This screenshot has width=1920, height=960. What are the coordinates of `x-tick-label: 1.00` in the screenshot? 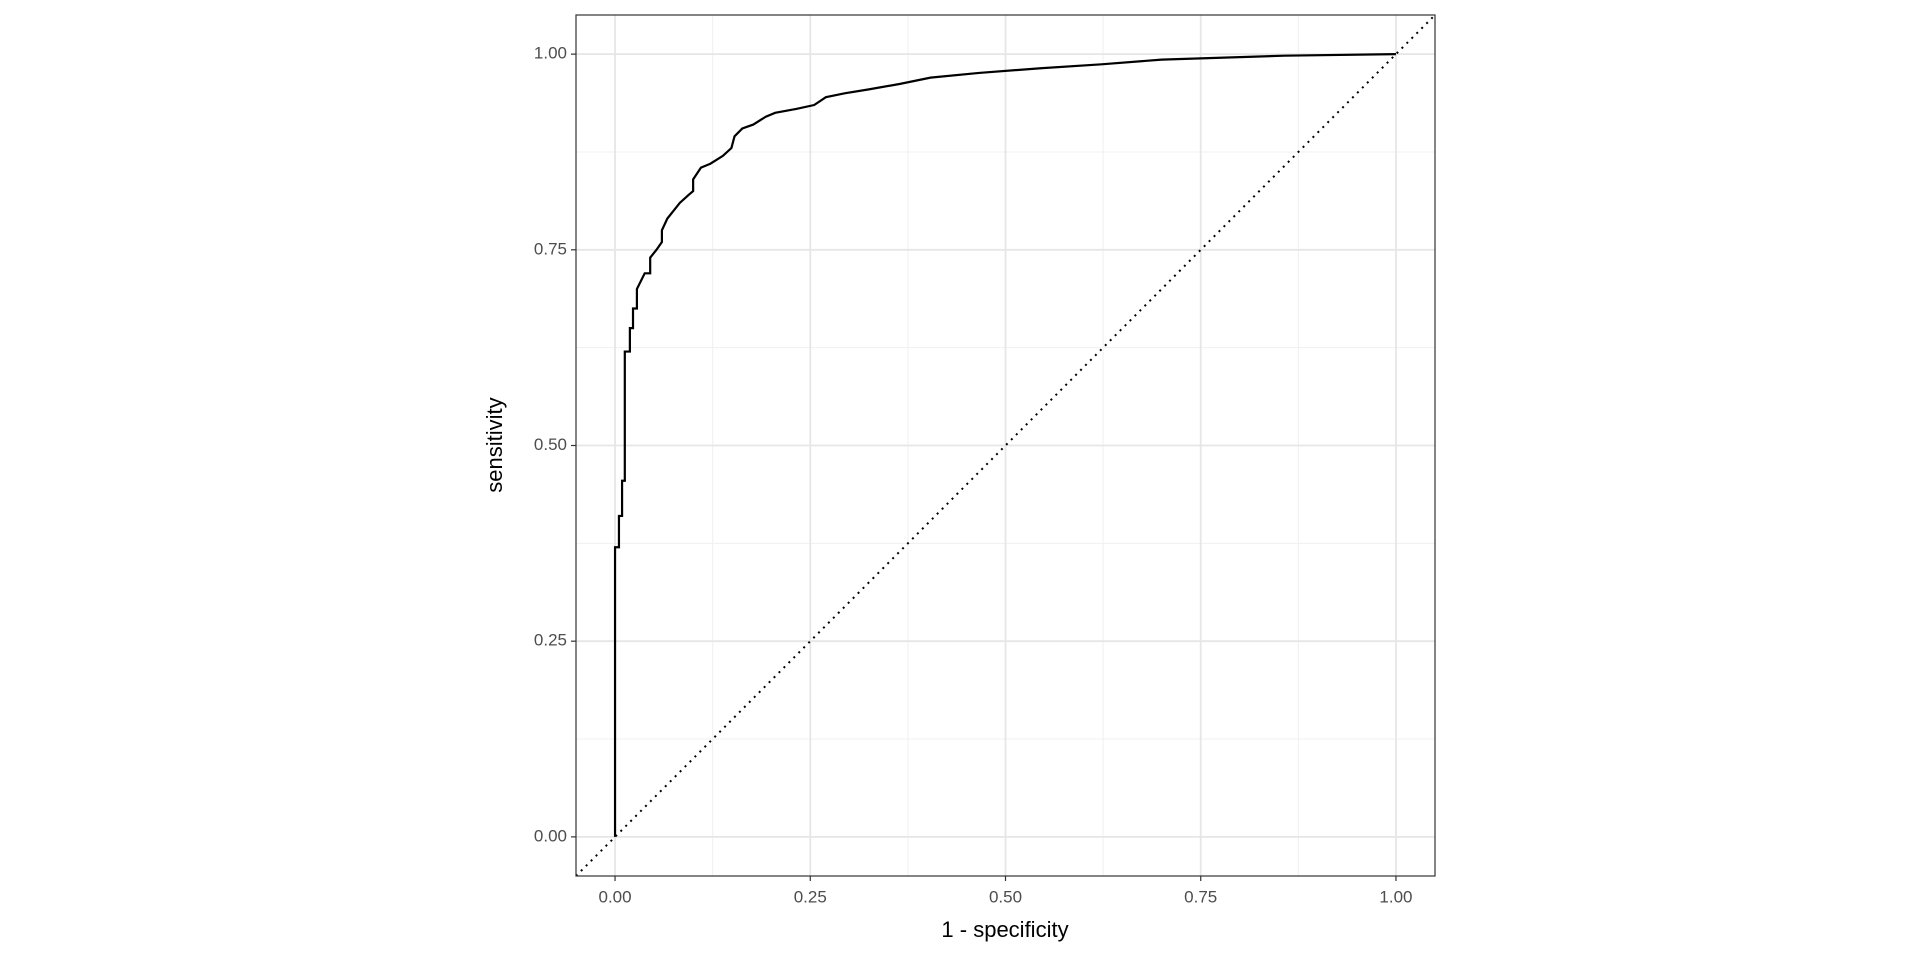 It's located at (1395, 896).